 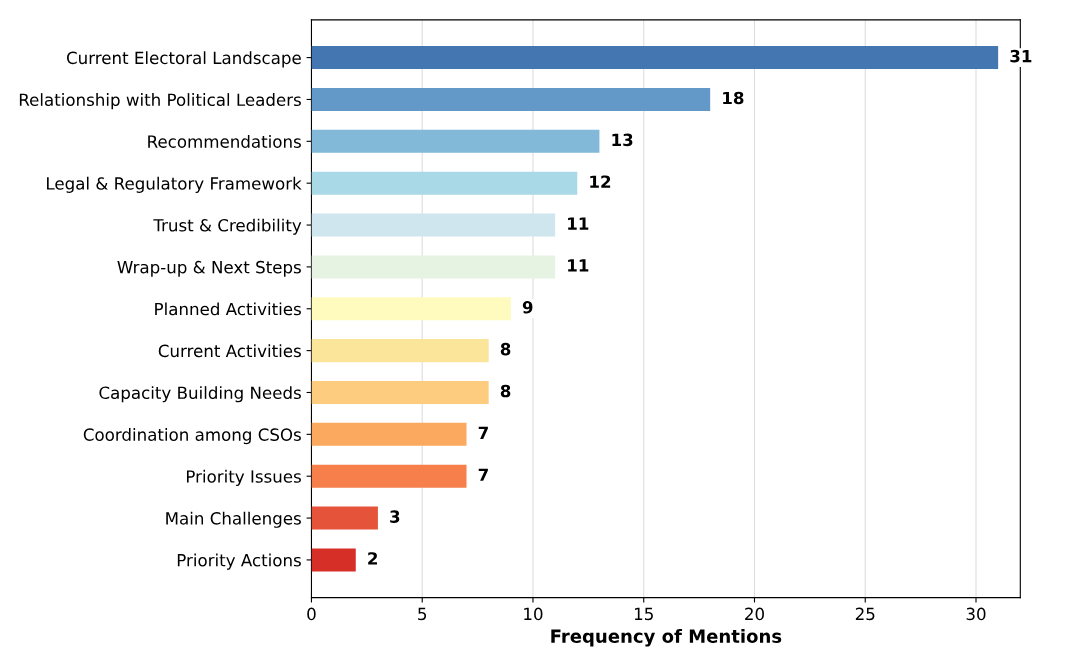 What do you see at coordinates (865, 614) in the screenshot?
I see `x-tick-label: 25` at bounding box center [865, 614].